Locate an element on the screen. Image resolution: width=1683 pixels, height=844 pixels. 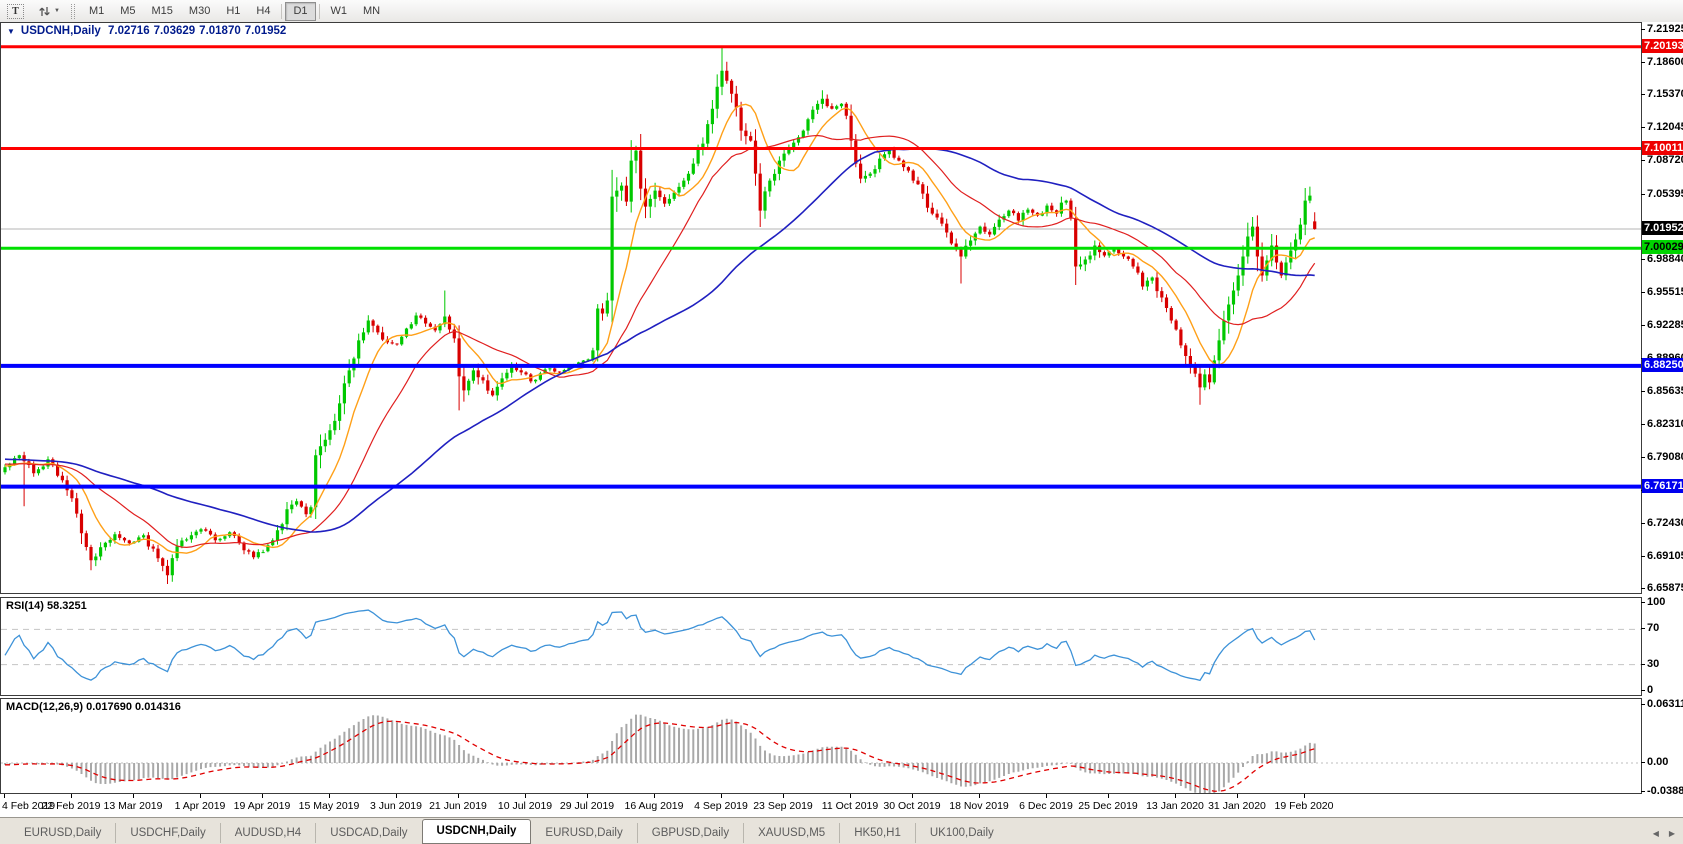
level-price-badge: 7.20193 is located at coordinates (1662, 45).